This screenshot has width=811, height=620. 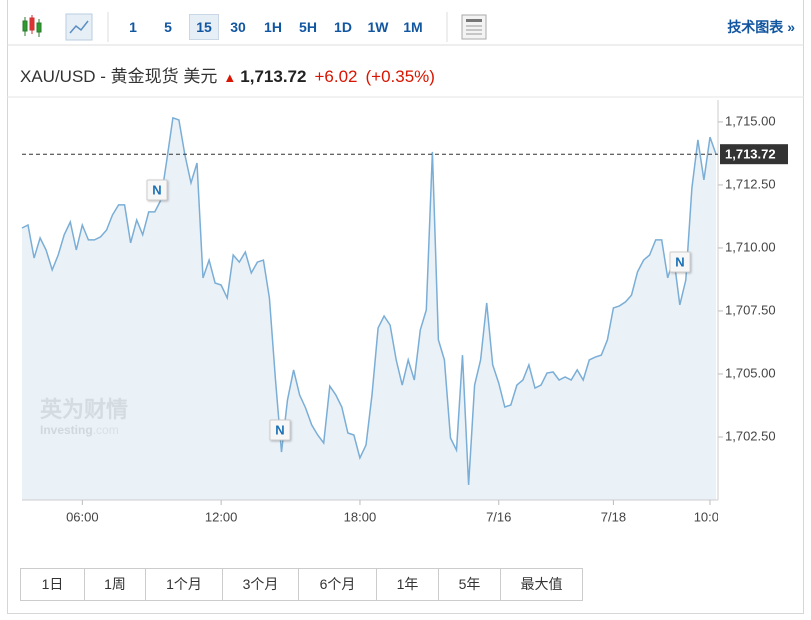 I want to click on y-tick-label: 1,702.50, so click(x=750, y=435).